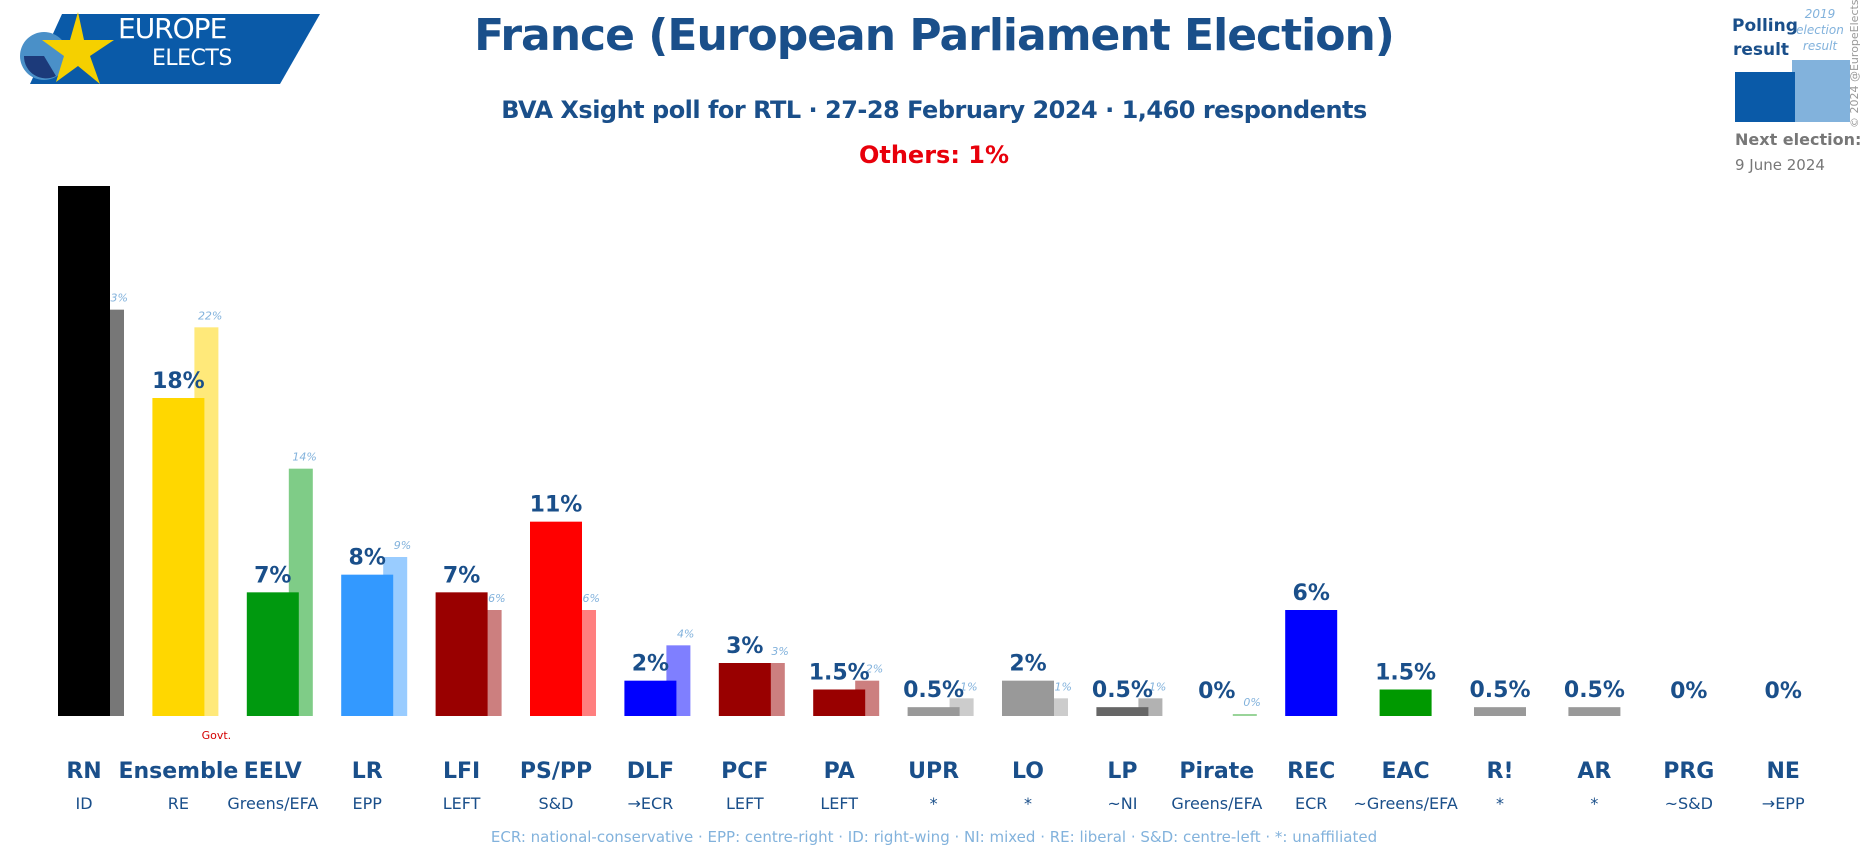 The image size is (1868, 857). Describe the element at coordinates (210, 315) in the screenshot. I see `label-2019-ensemble: 22%` at that location.